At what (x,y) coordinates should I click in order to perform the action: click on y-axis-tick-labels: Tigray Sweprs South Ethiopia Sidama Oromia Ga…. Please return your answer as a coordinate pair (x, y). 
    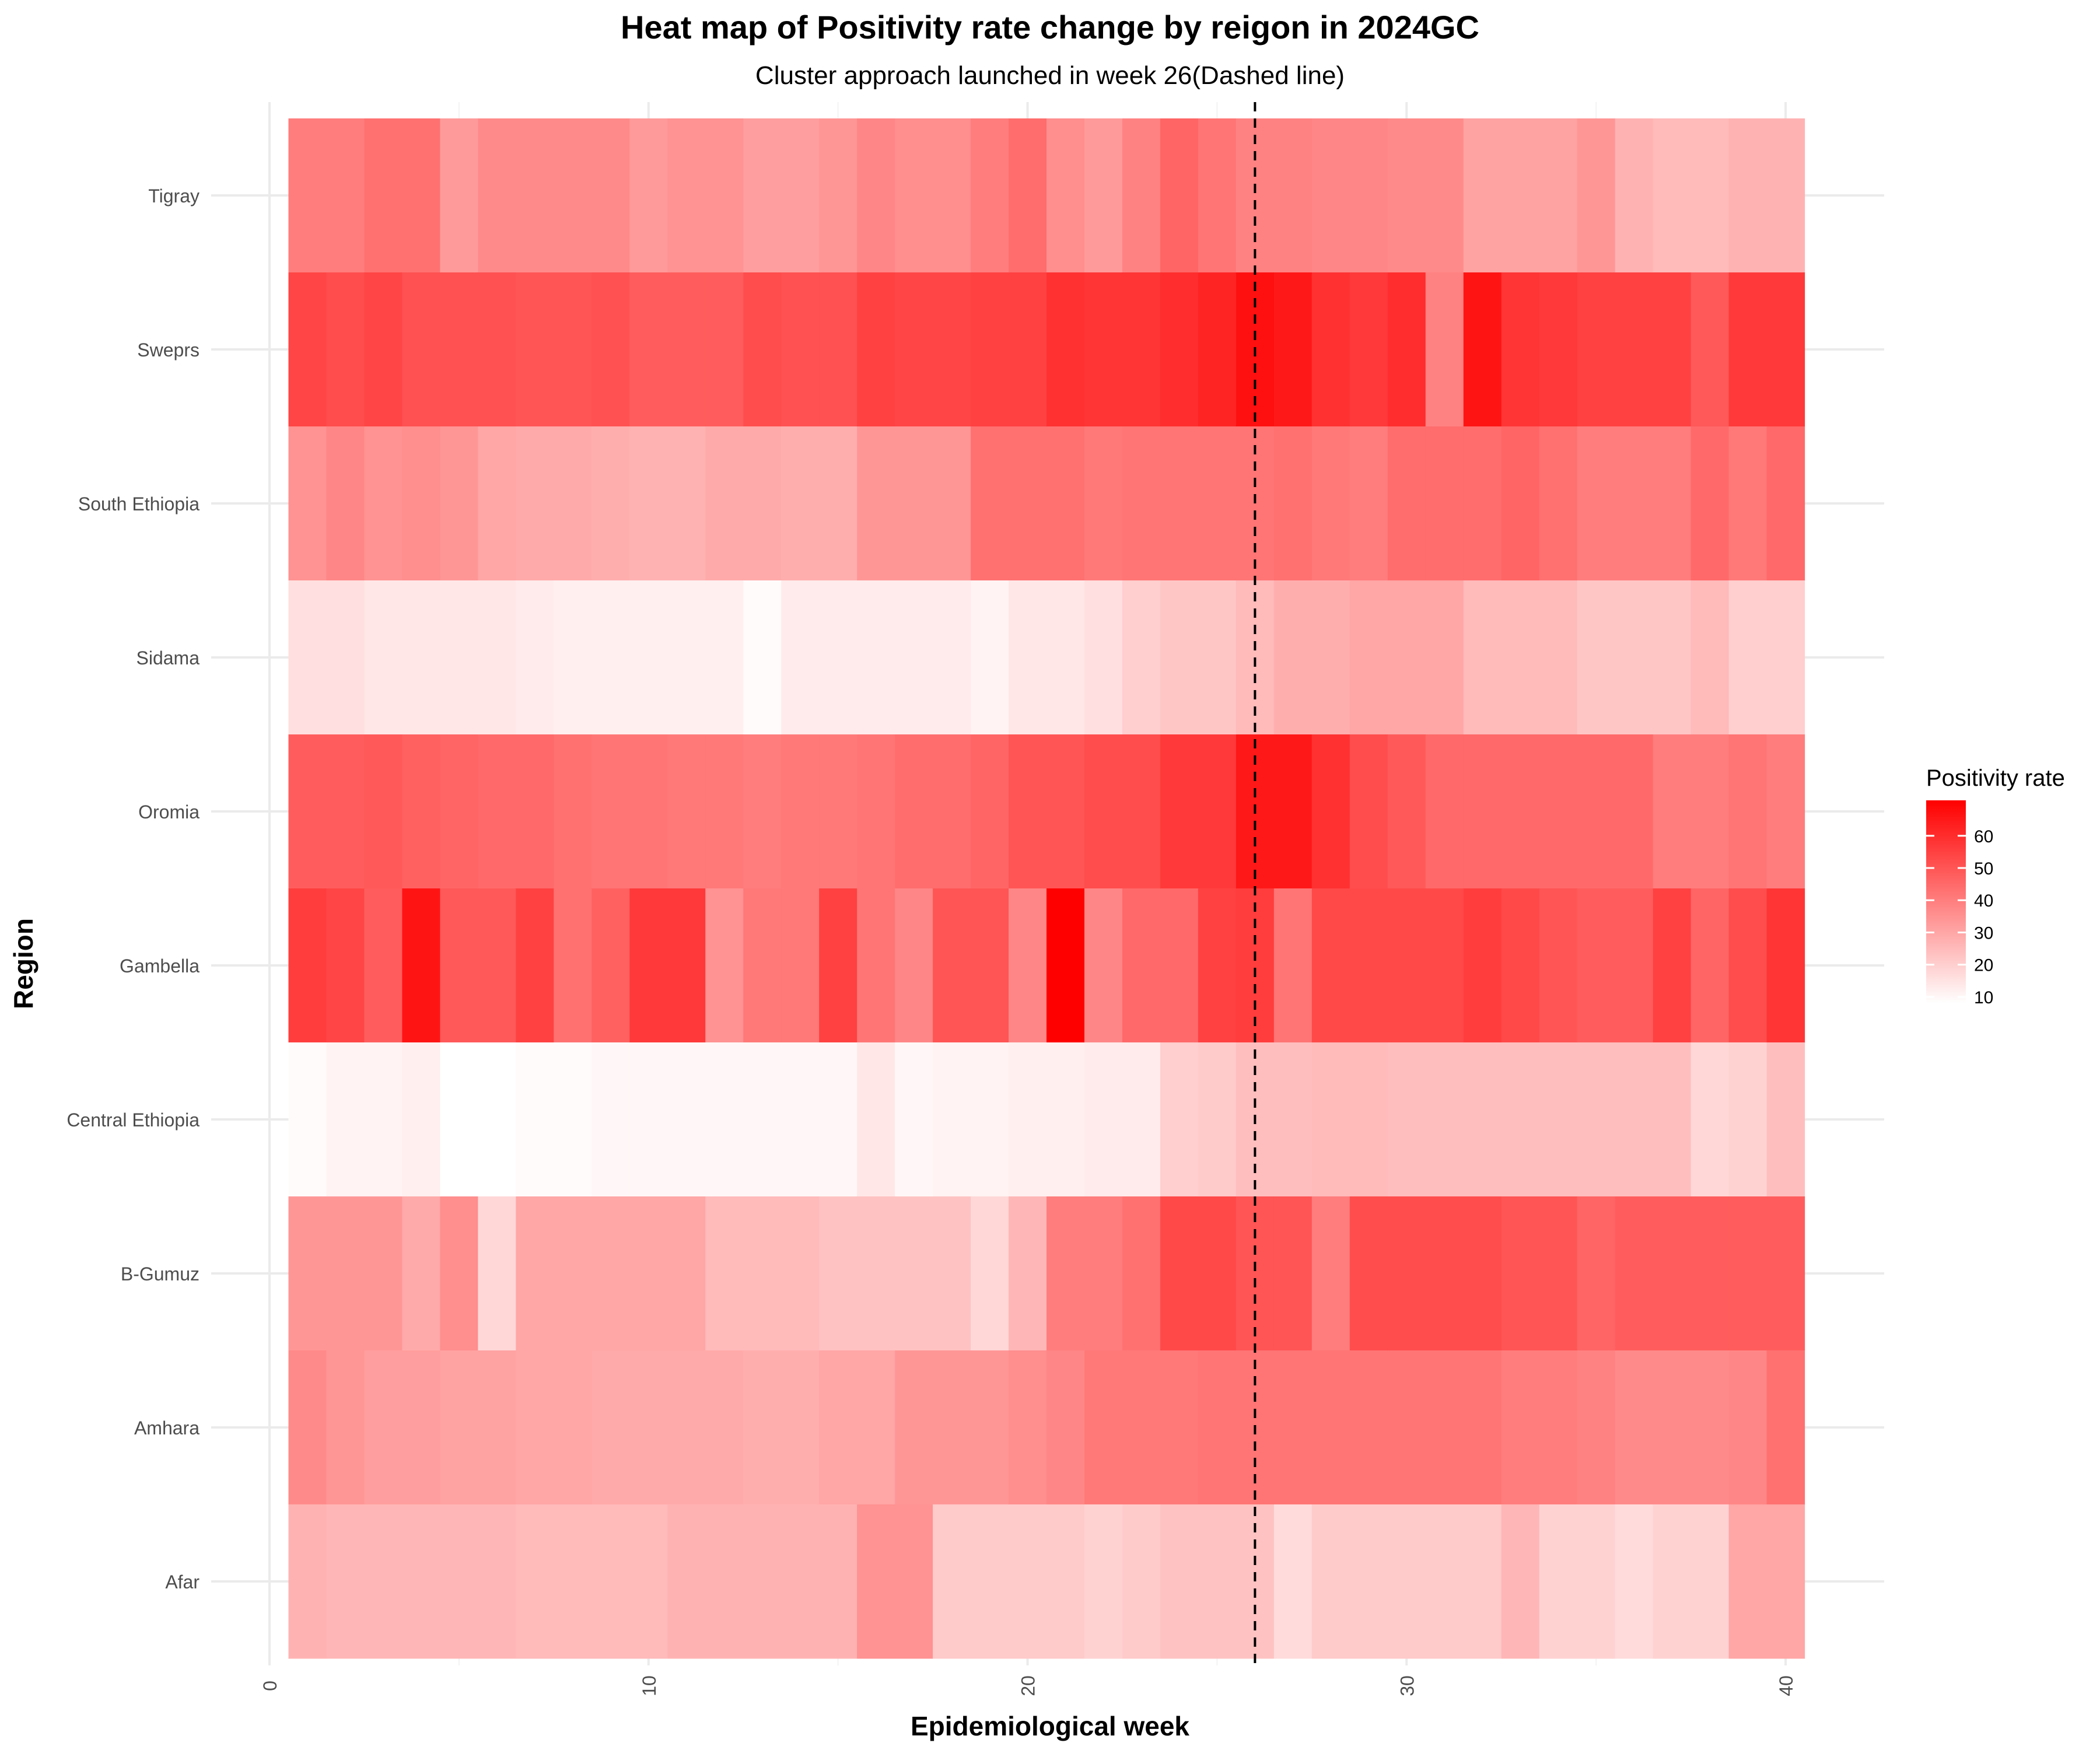
    Looking at the image, I should click on (133, 889).